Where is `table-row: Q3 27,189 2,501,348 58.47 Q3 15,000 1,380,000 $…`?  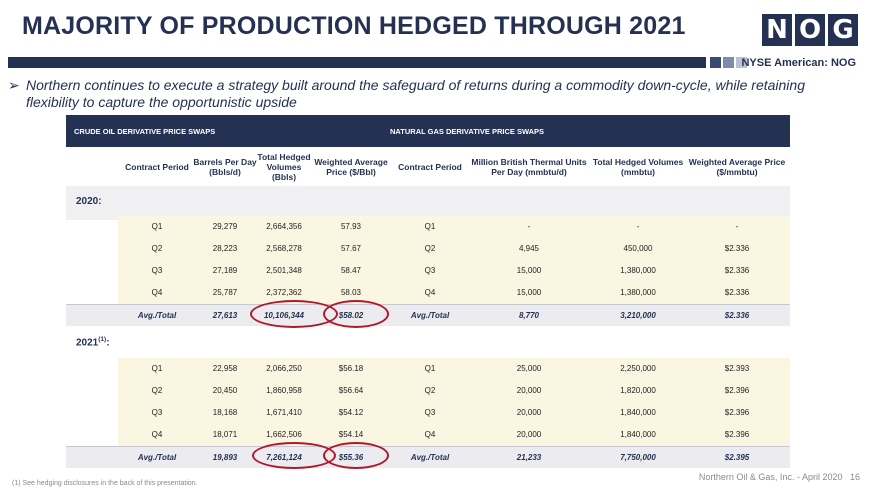 table-row: Q3 27,189 2,501,348 58.47 Q3 15,000 1,380,000 $… is located at coordinates (428, 271).